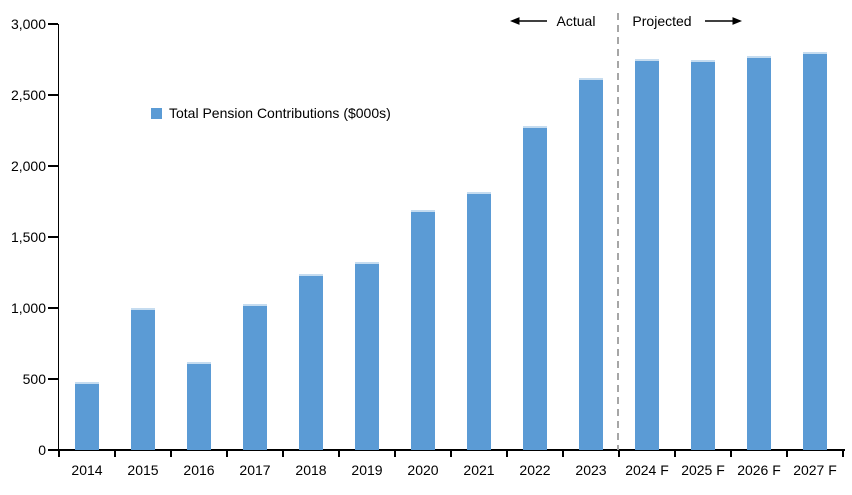  Describe the element at coordinates (591, 470) in the screenshot. I see `x-axis-label: 2023` at that location.